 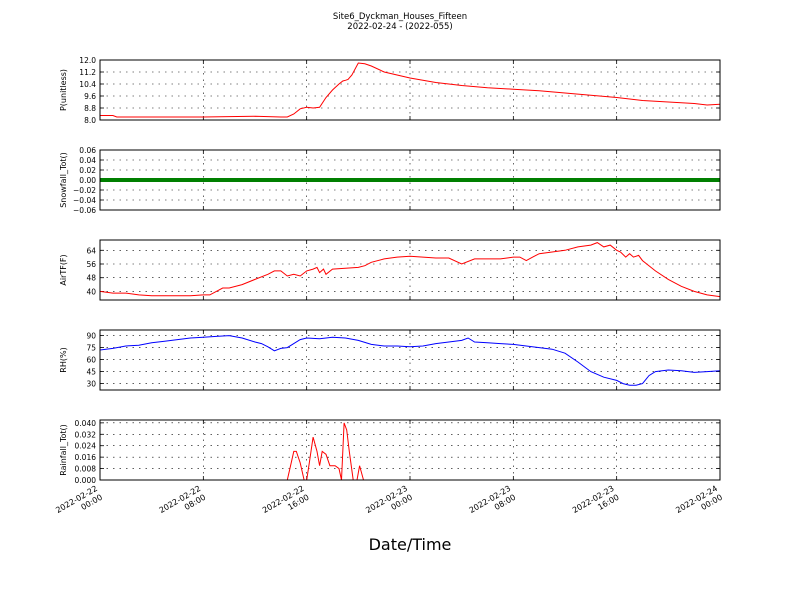 I want to click on y-tick-label: 45, so click(x=91, y=372).